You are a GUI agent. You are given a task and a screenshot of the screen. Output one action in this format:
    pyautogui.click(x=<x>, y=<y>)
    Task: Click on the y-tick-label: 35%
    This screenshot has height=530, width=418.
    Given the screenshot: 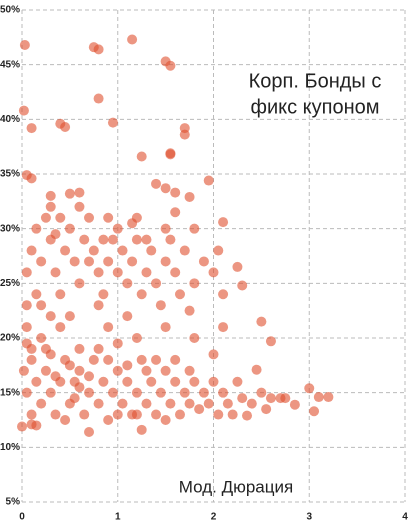 What is the action you would take?
    pyautogui.click(x=10, y=174)
    